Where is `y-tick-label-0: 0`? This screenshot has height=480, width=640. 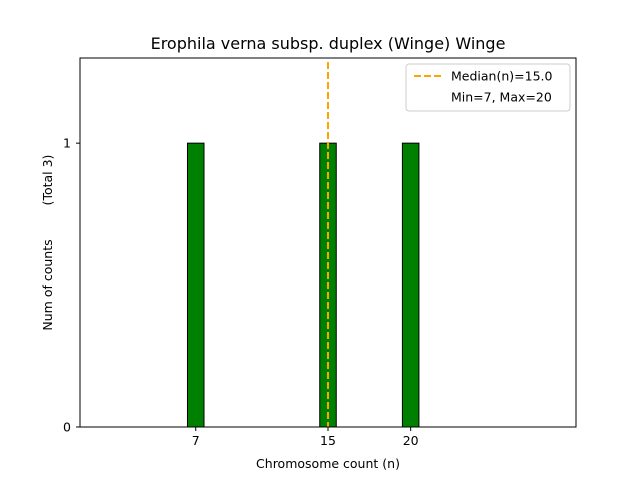 y-tick-label-0: 0 is located at coordinates (67, 427).